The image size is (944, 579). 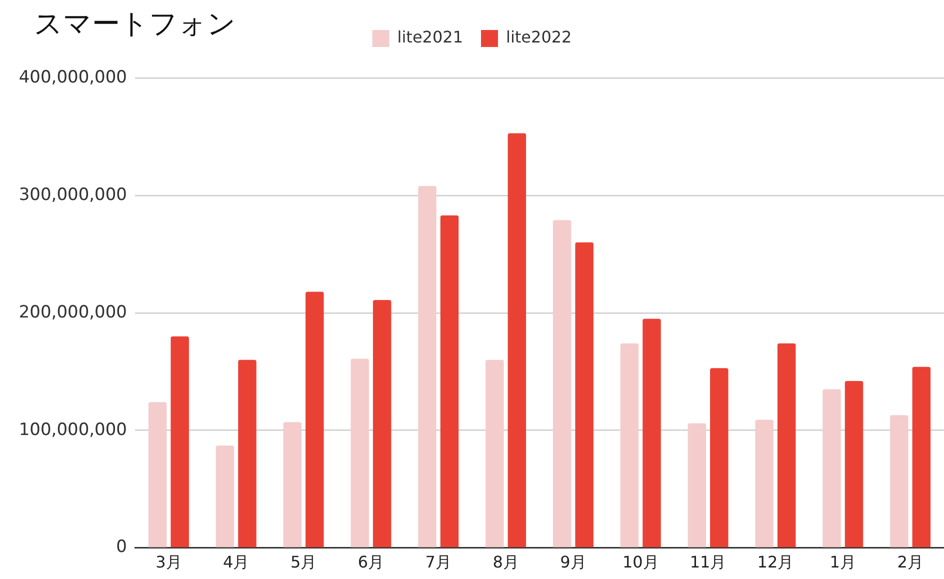 I want to click on x-tick-label: 3月, so click(x=169, y=562).